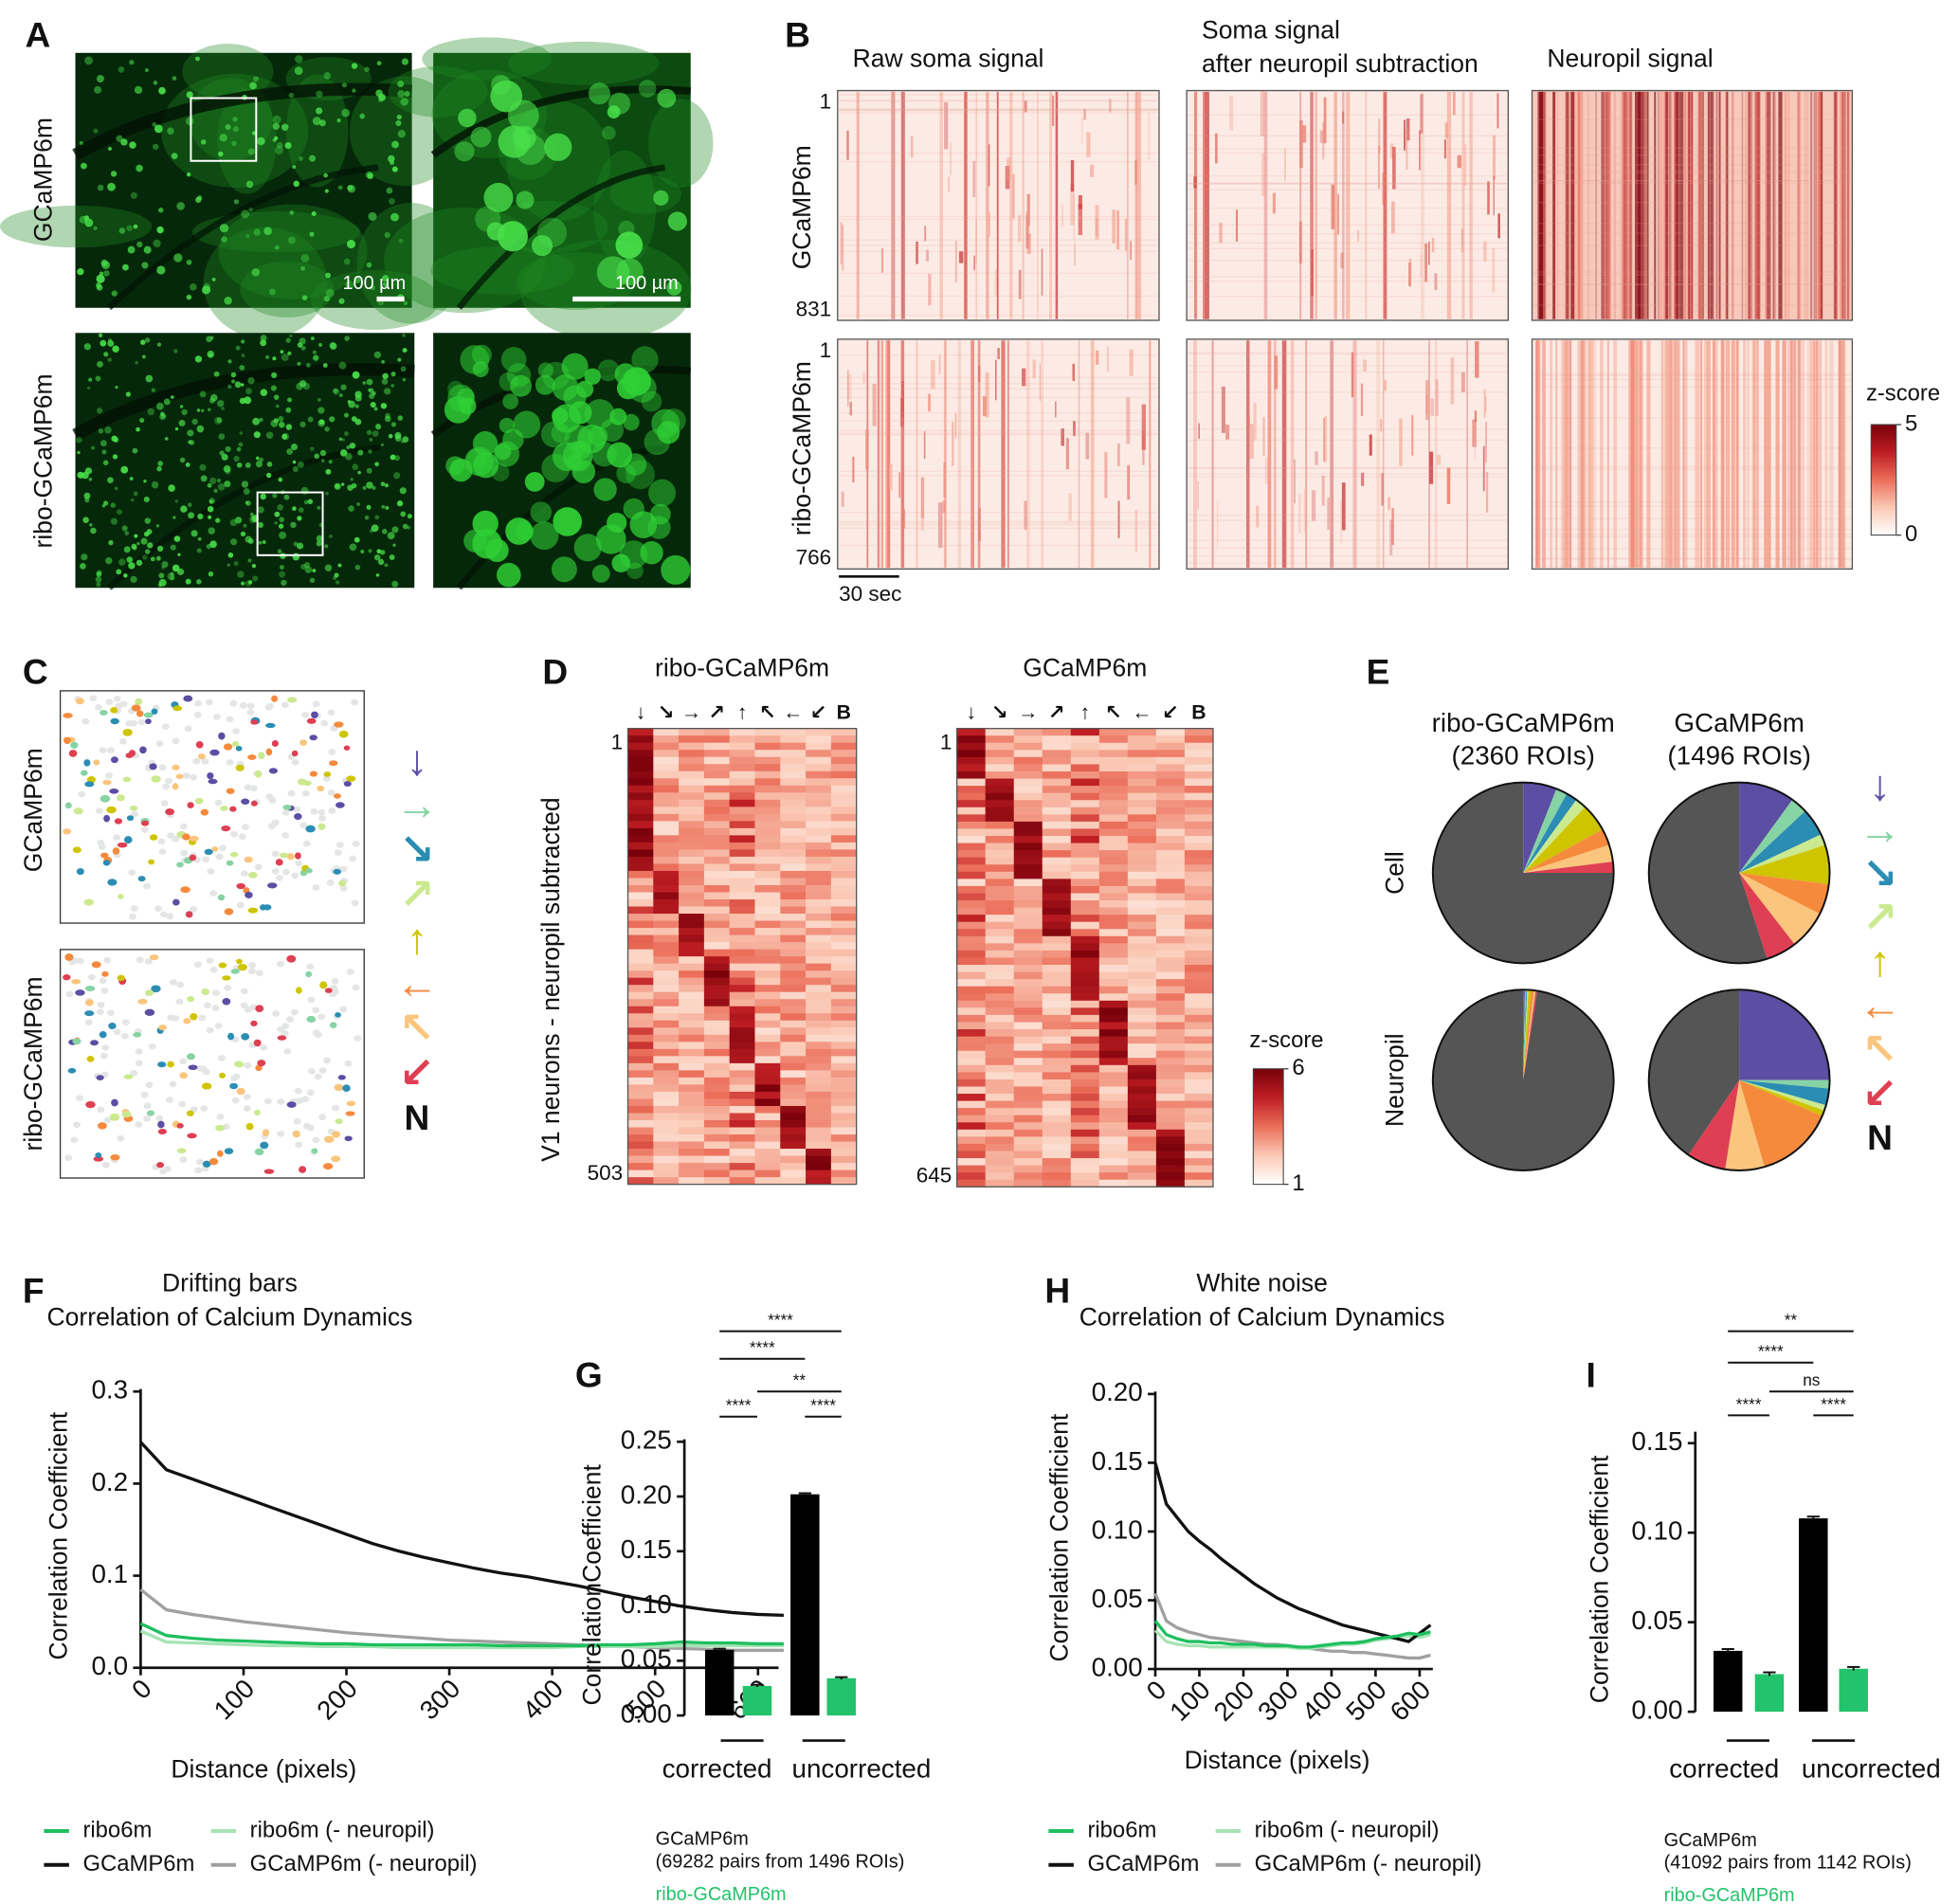  Describe the element at coordinates (1656, 1709) in the screenshot. I see `y-tick-label: 0.00` at that location.